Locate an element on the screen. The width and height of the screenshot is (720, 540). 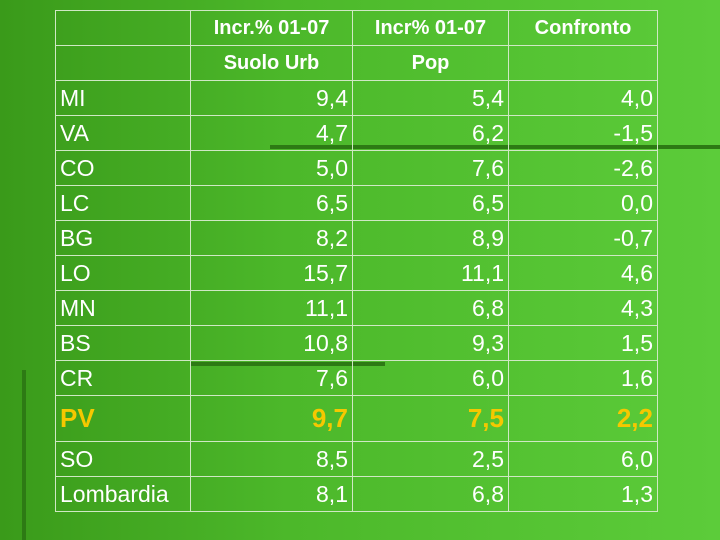
cell: 9,3 is located at coordinates (430, 343).